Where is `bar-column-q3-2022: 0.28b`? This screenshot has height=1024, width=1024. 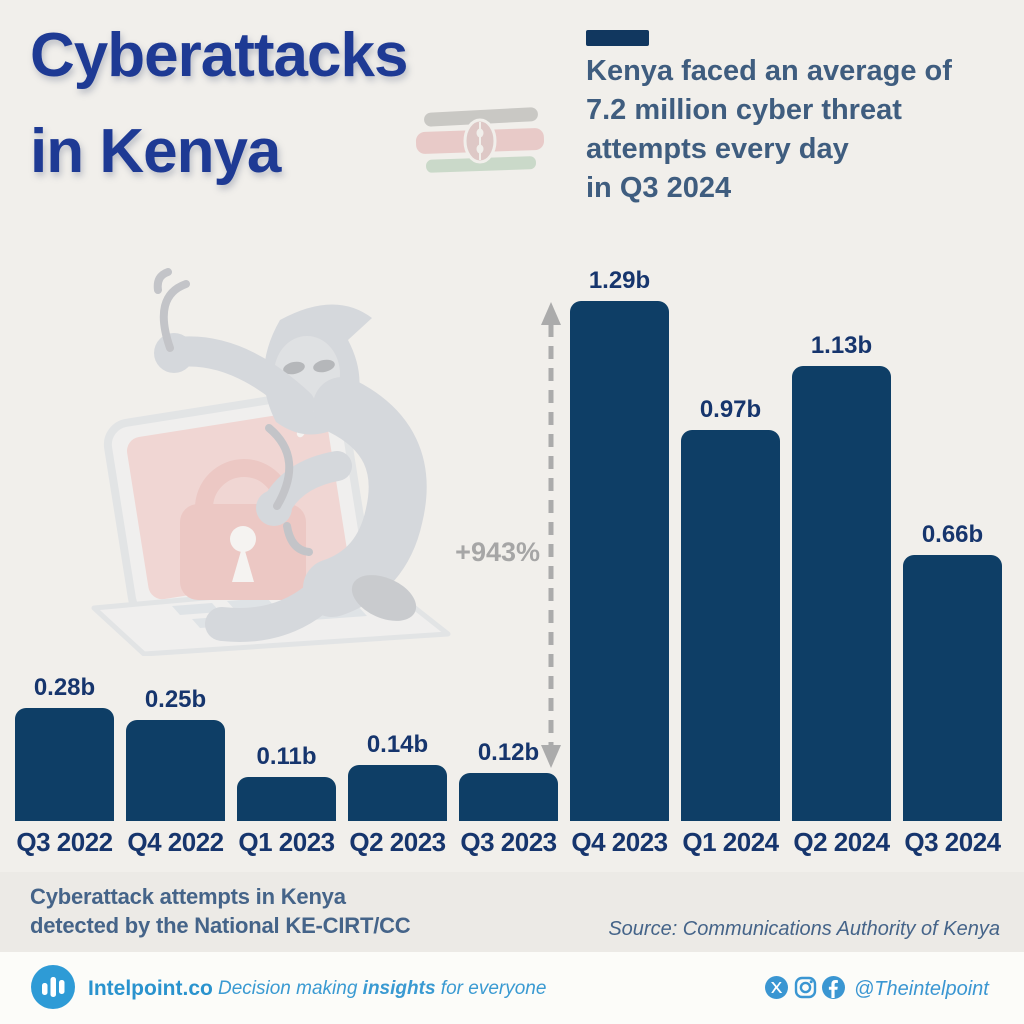
bar-column-q3-2022: 0.28b is located at coordinates (64, 747).